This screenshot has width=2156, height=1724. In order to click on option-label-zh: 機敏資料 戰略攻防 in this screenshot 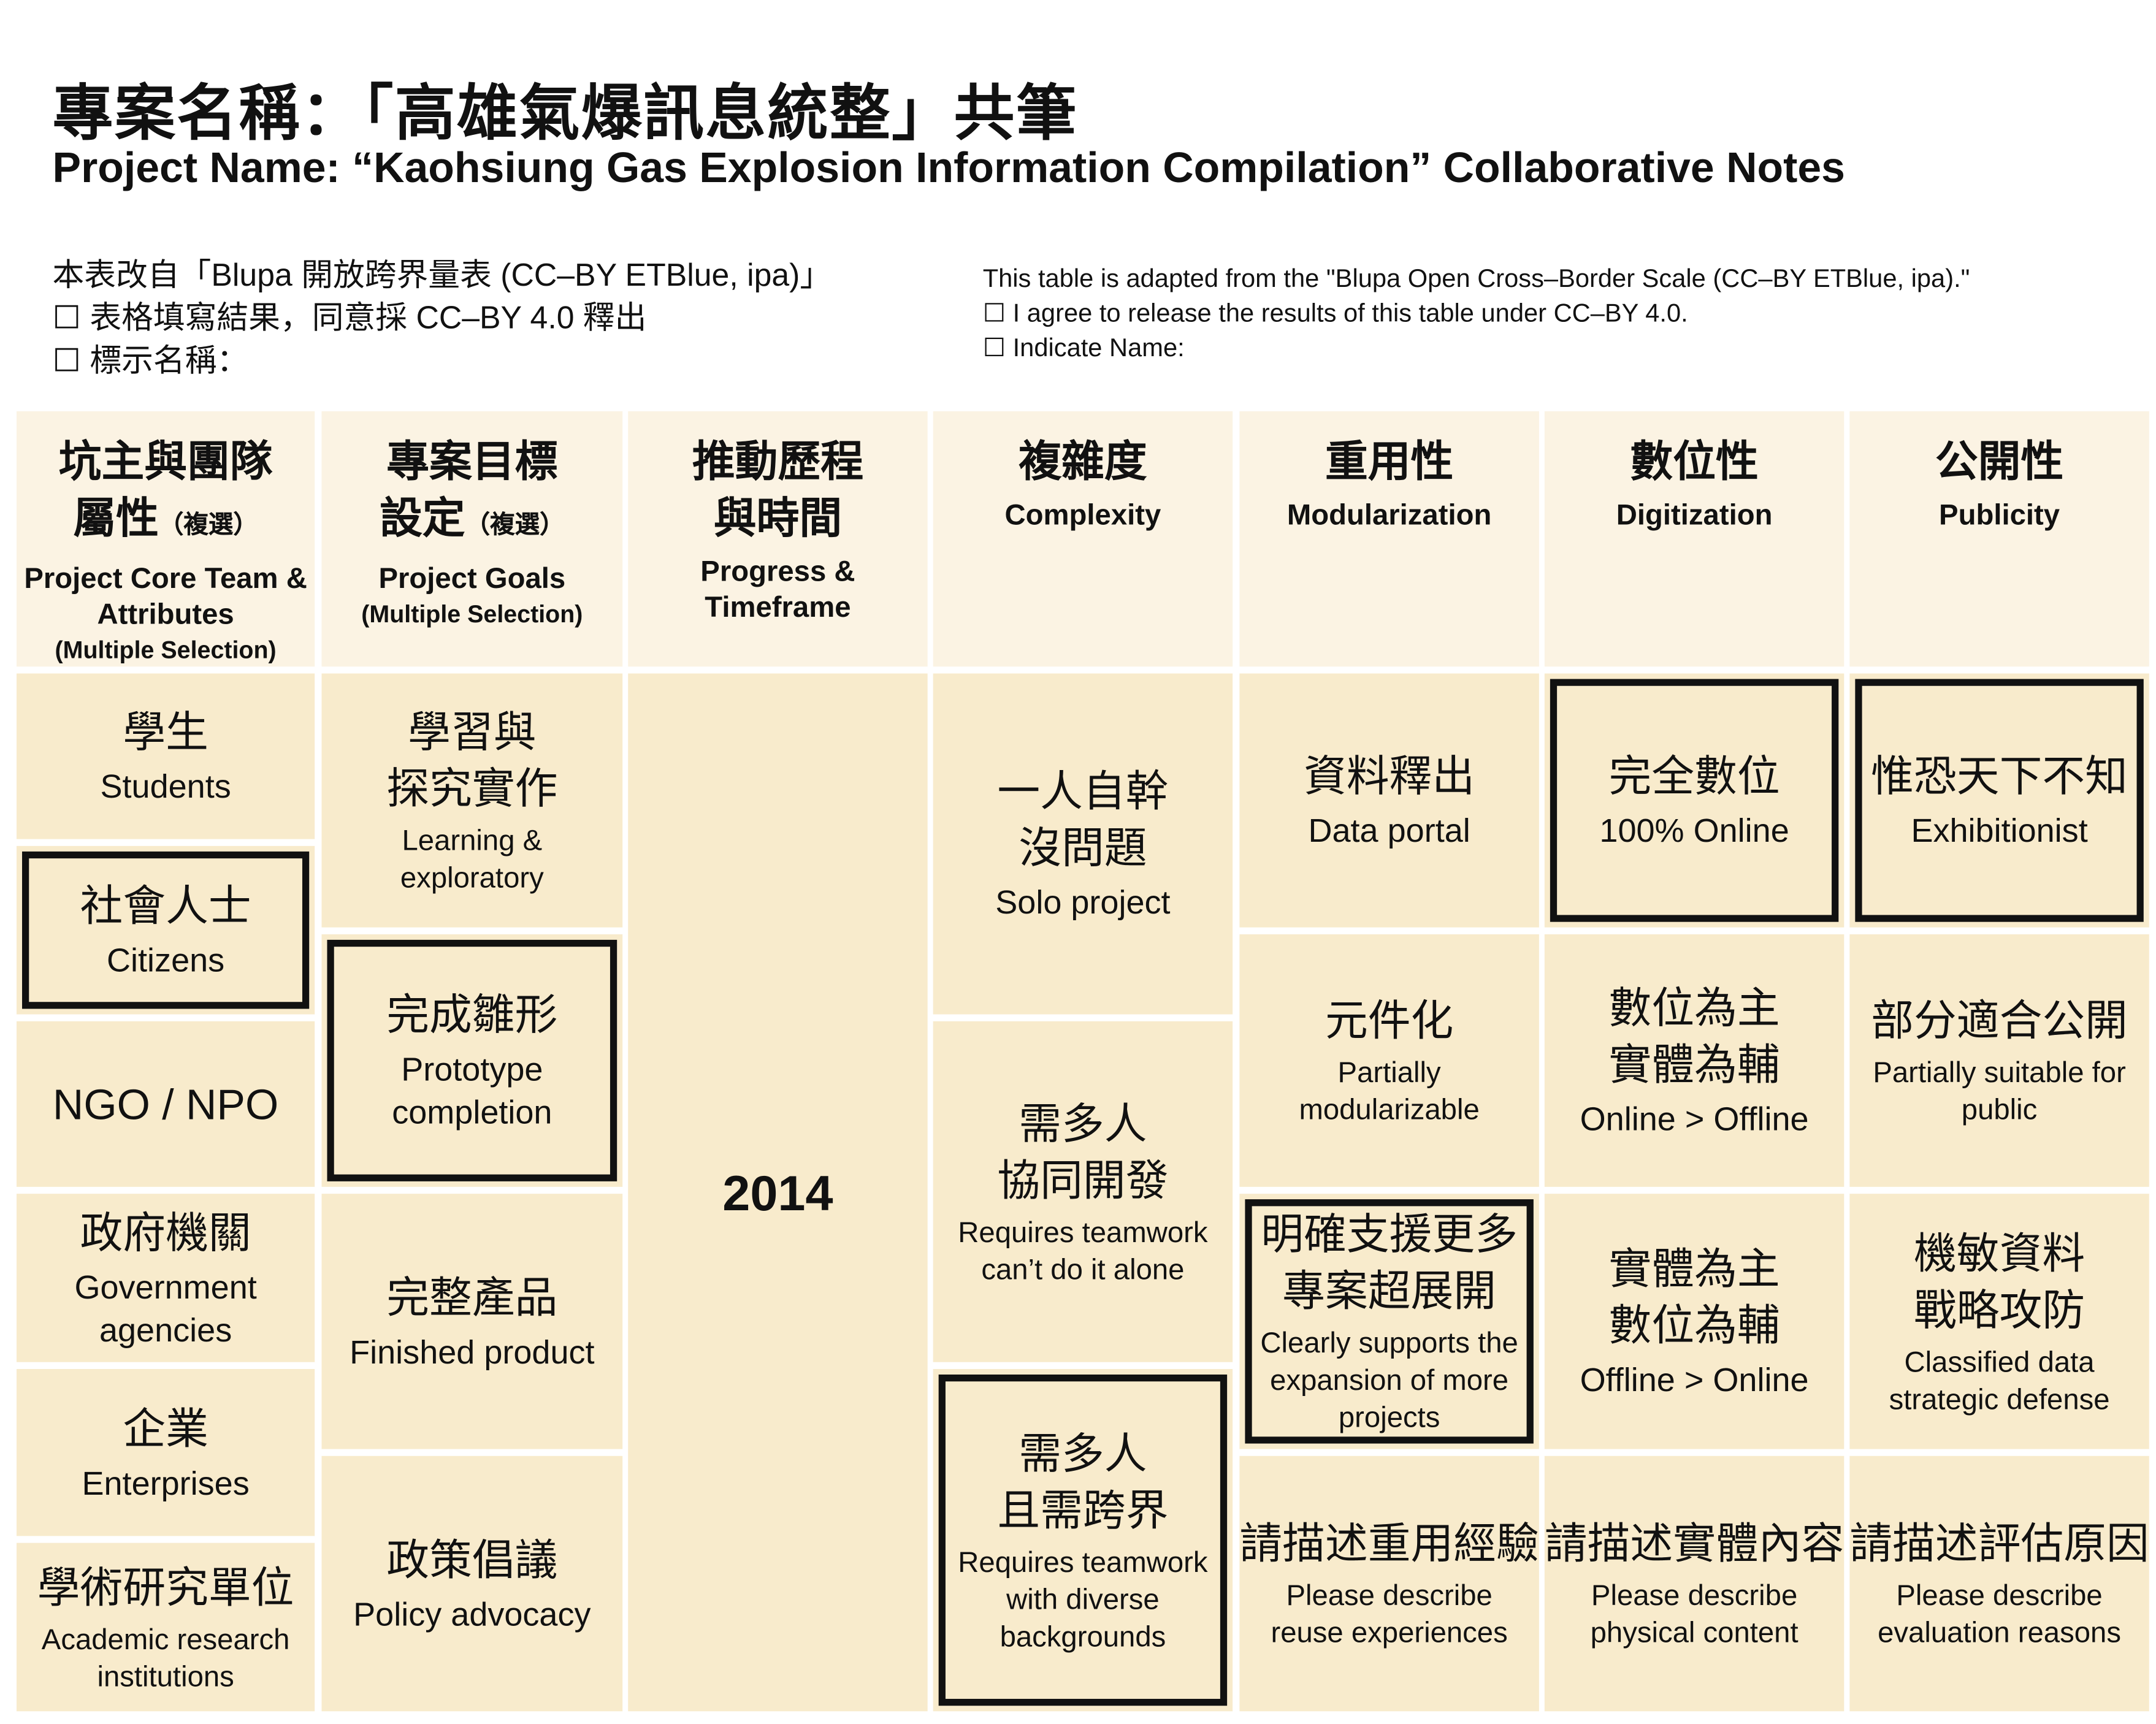, I will do `click(1999, 1281)`.